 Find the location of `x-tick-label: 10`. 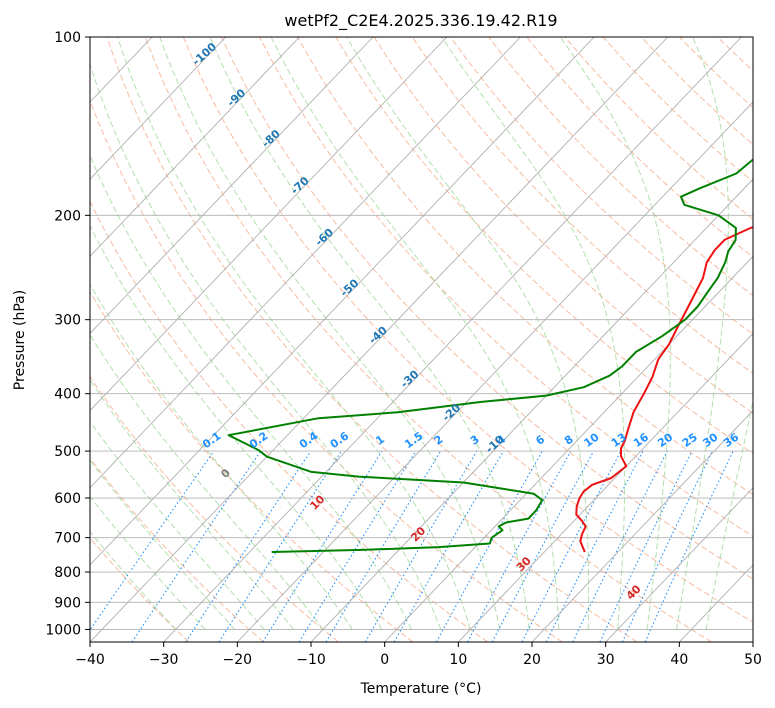

x-tick-label: 10 is located at coordinates (458, 660).